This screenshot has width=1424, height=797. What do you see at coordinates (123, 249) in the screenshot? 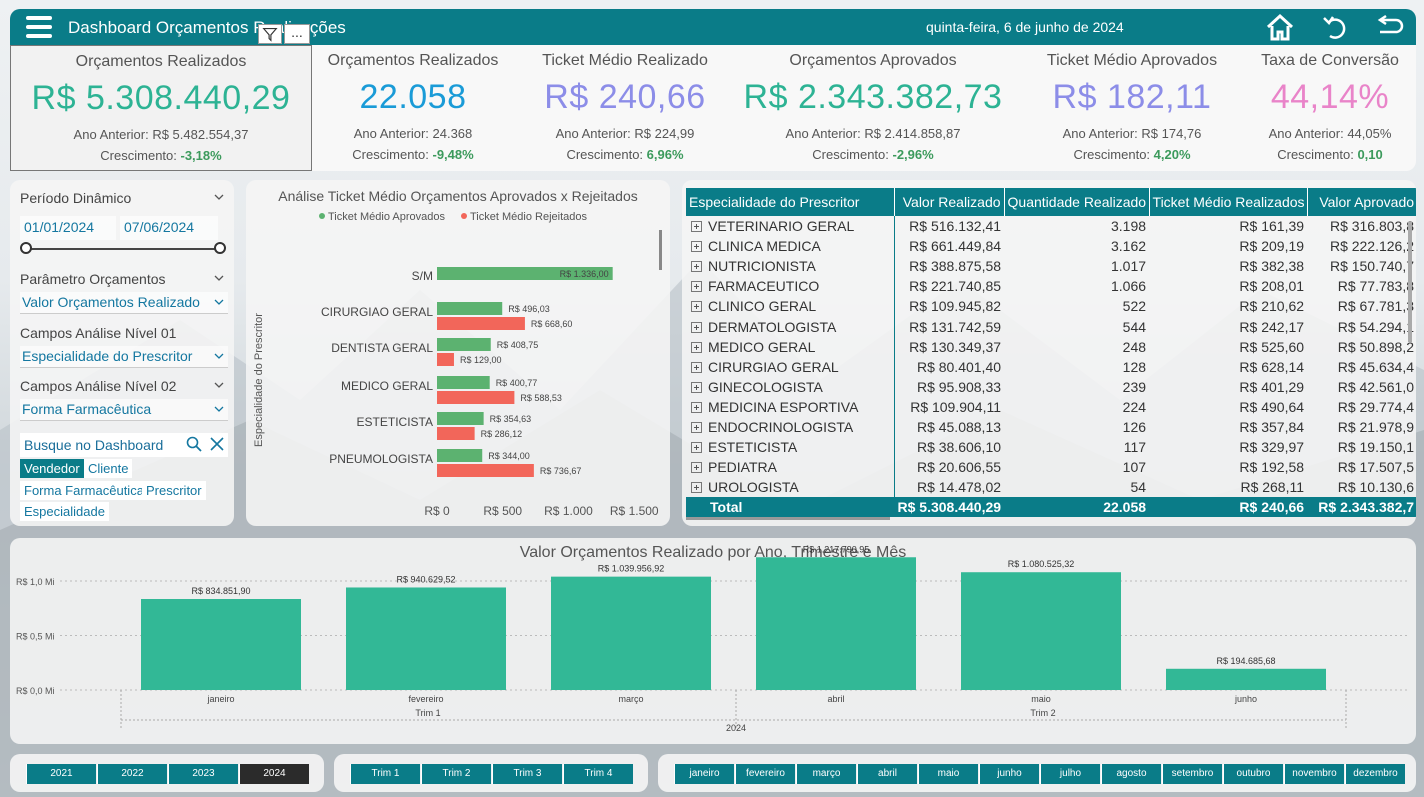
I see `date-slider-track` at bounding box center [123, 249].